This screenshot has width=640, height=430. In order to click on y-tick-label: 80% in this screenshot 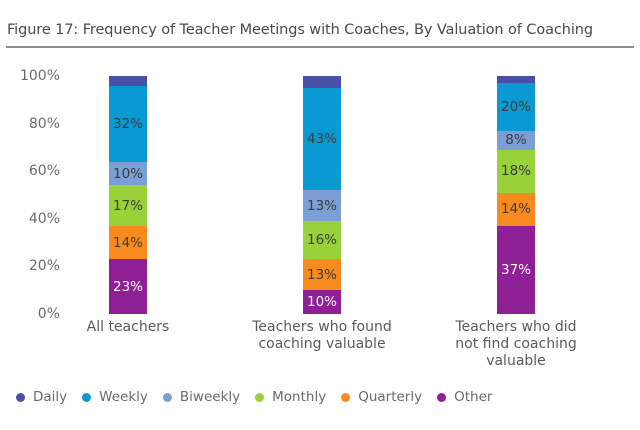, I will do `click(44, 123)`.